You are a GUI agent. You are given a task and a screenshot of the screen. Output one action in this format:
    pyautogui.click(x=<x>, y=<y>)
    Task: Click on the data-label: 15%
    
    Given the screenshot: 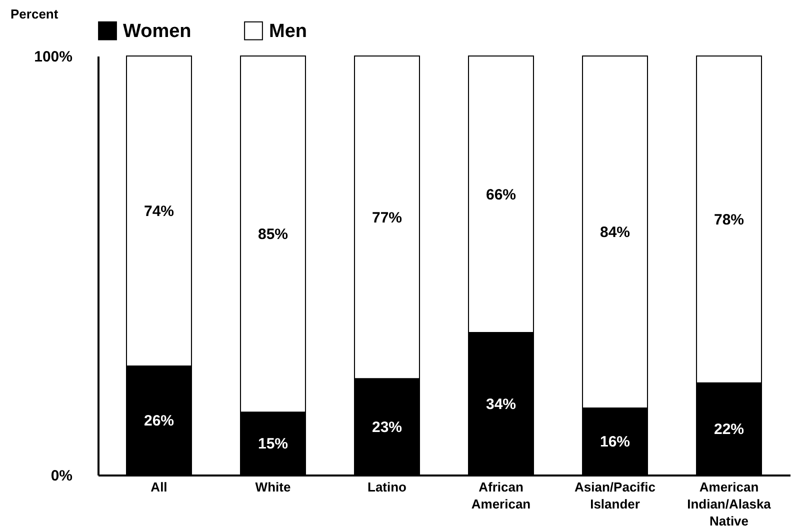 What is the action you would take?
    pyautogui.click(x=273, y=444)
    